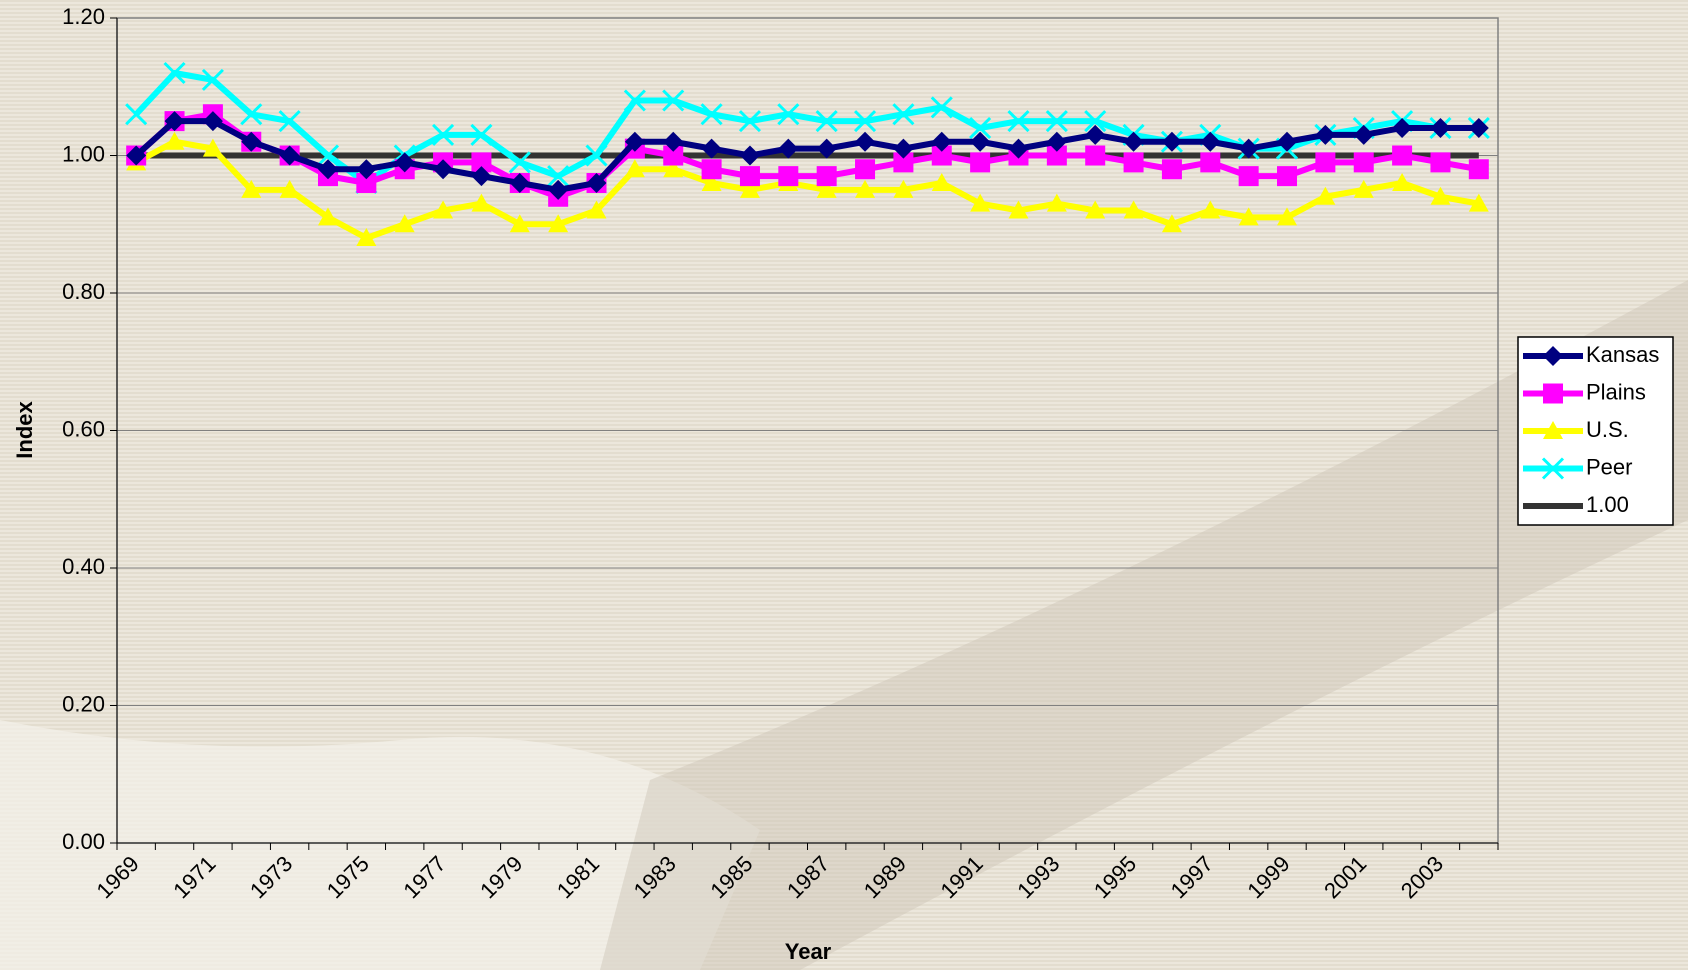 This screenshot has height=970, width=1688. I want to click on y-tick-label: 0.20, so click(83, 703).